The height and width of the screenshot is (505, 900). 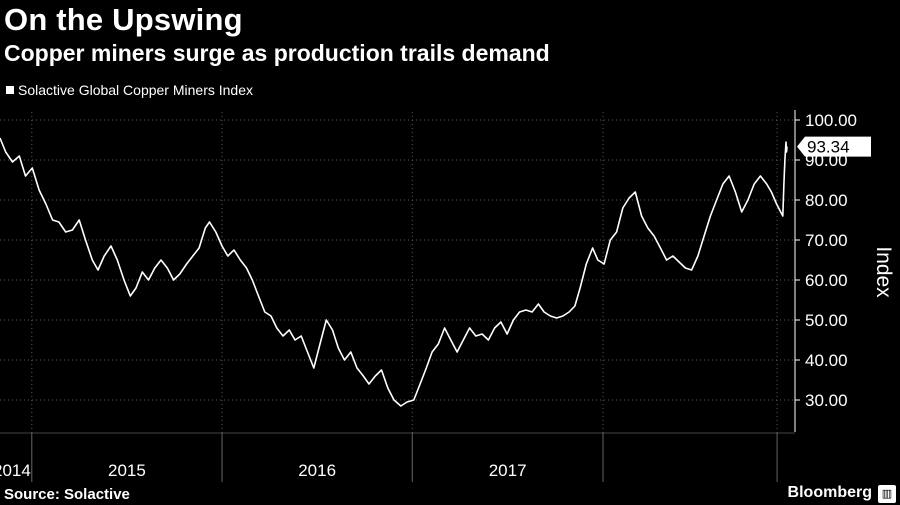 I want to click on x-tick-label: 2017, so click(x=508, y=470).